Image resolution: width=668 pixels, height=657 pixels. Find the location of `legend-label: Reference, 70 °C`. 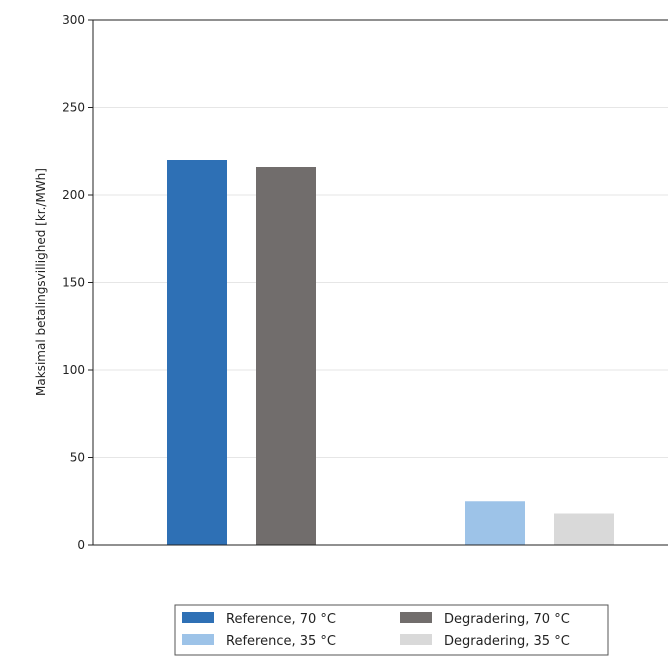

legend-label: Reference, 70 °C is located at coordinates (281, 619).